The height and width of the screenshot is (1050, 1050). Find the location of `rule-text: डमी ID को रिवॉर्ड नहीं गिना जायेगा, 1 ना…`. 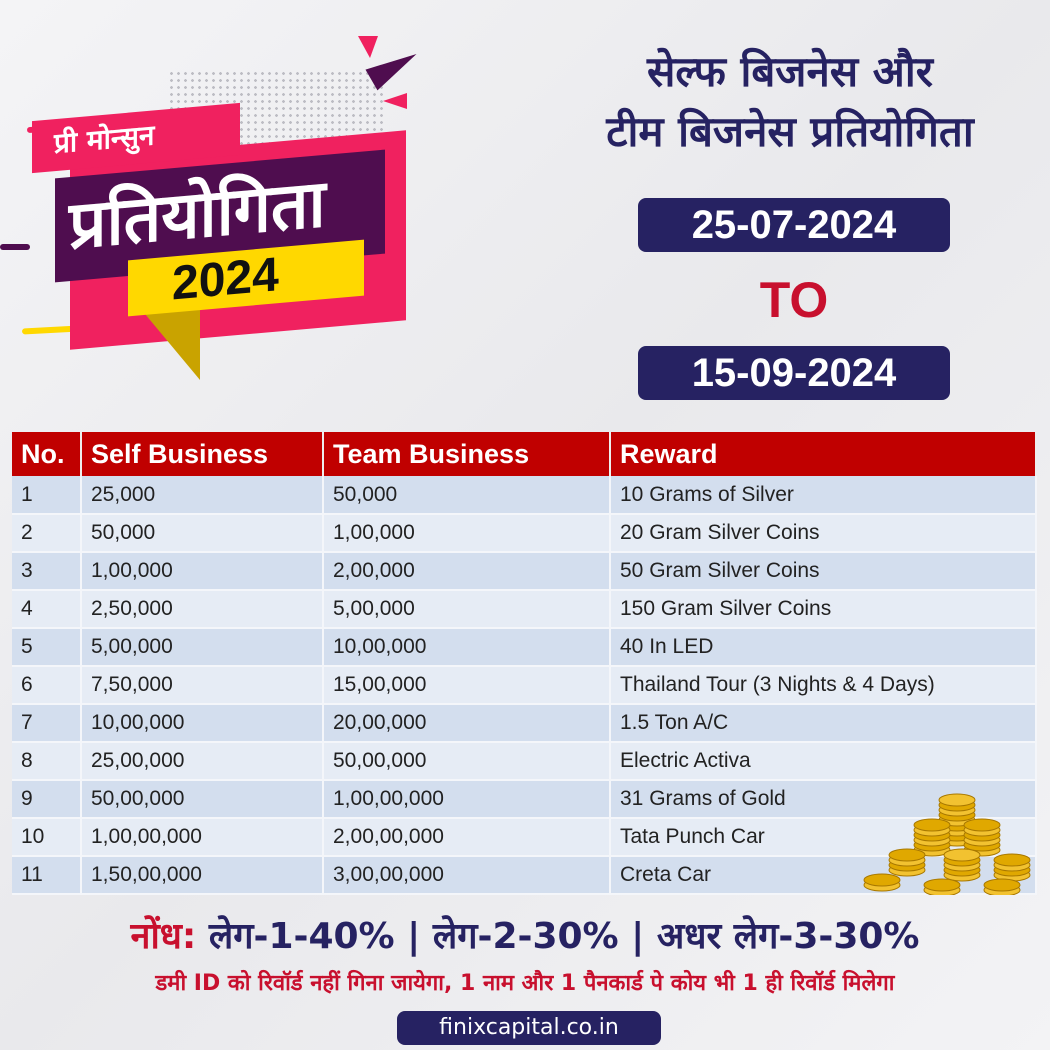

rule-text: डमी ID को रिवॉर्ड नहीं गिना जायेगा, 1 ना… is located at coordinates (525, 983).